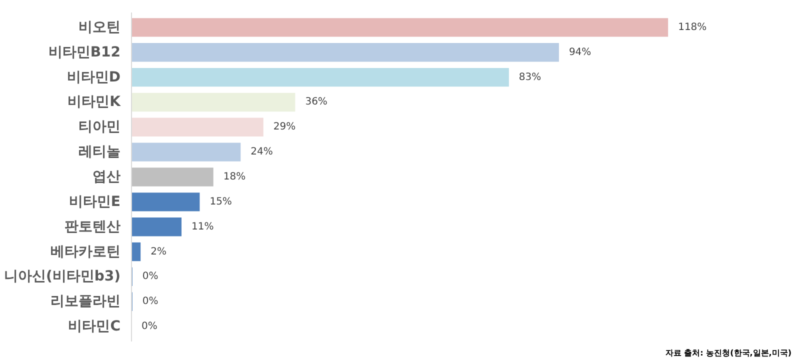  Describe the element at coordinates (94, 326) in the screenshot. I see `y-tick-label: 비타민C` at that location.